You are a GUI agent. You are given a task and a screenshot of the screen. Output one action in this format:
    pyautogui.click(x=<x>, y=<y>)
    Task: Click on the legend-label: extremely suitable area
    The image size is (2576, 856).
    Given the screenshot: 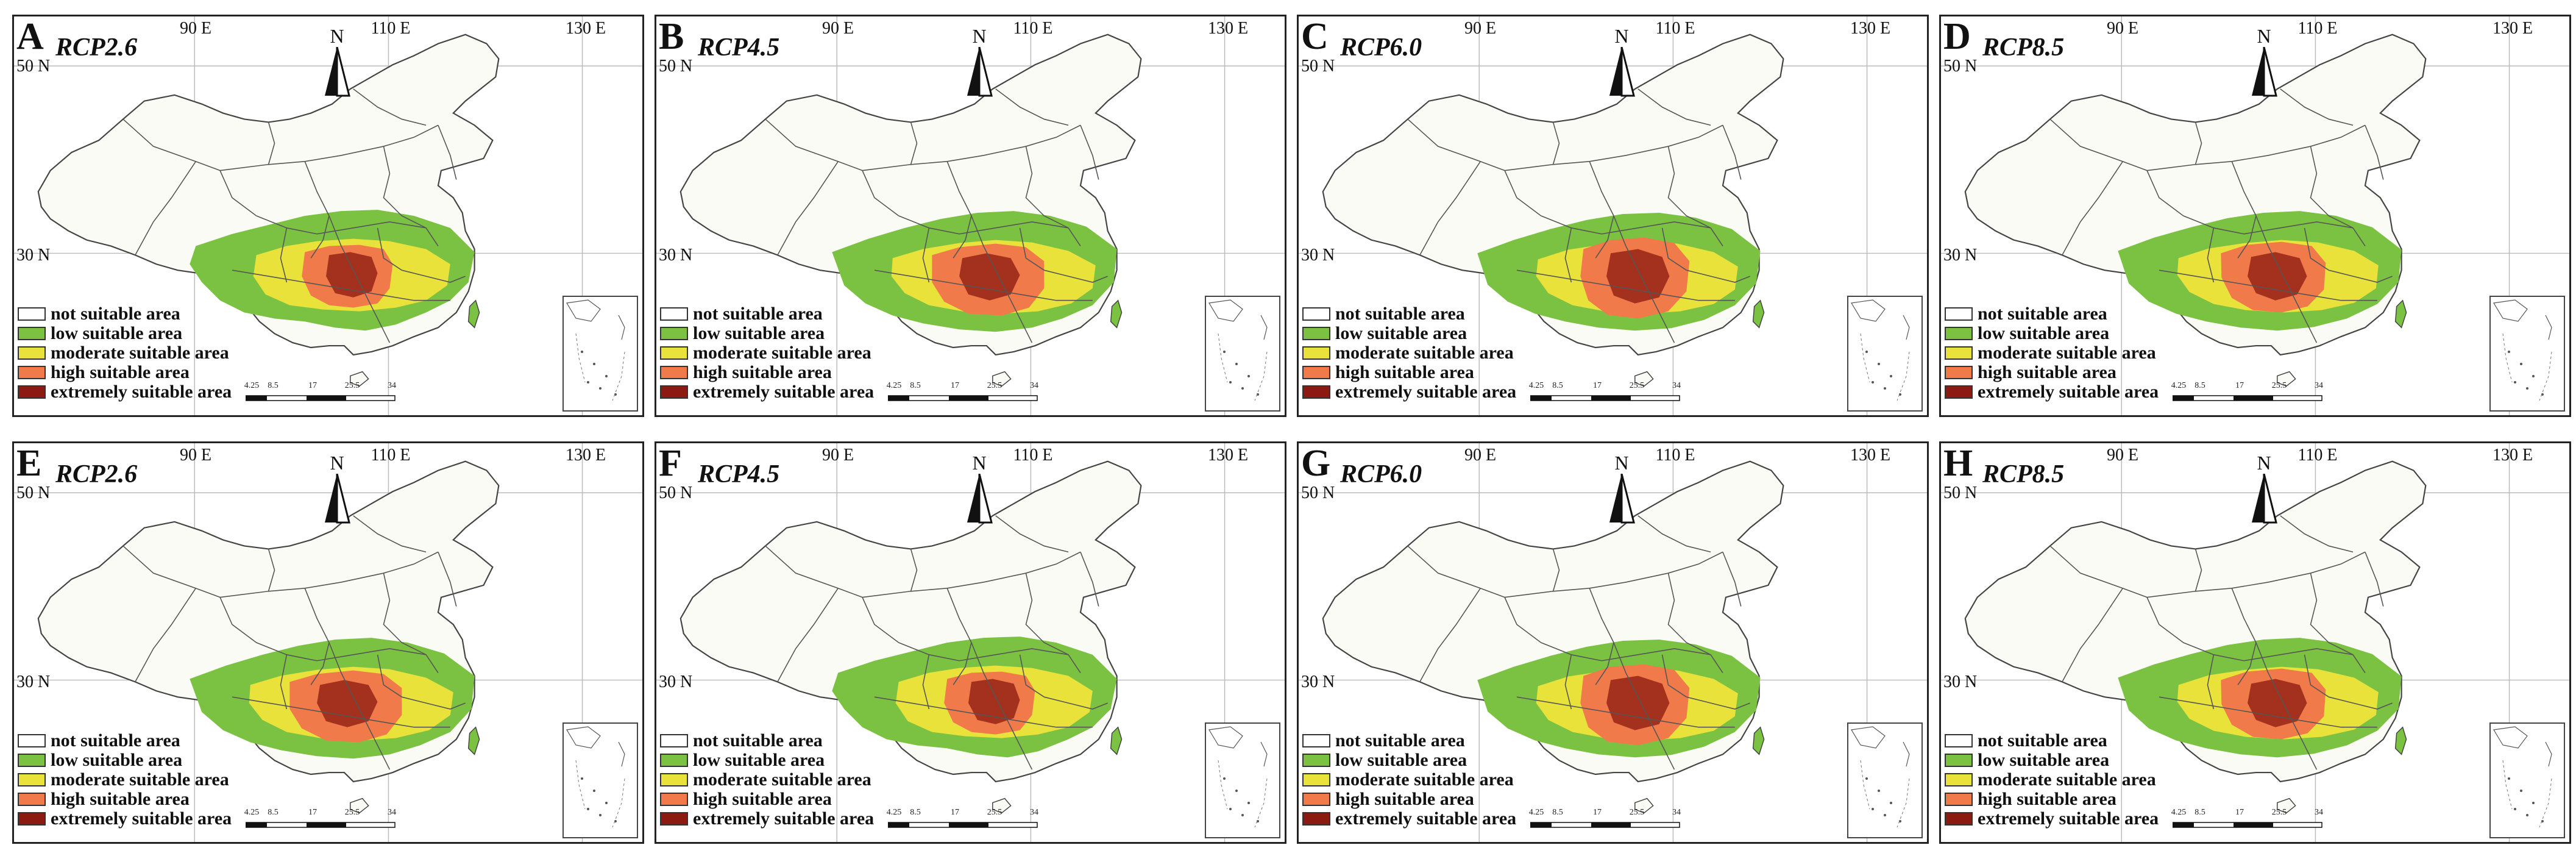 What is the action you would take?
    pyautogui.click(x=141, y=392)
    